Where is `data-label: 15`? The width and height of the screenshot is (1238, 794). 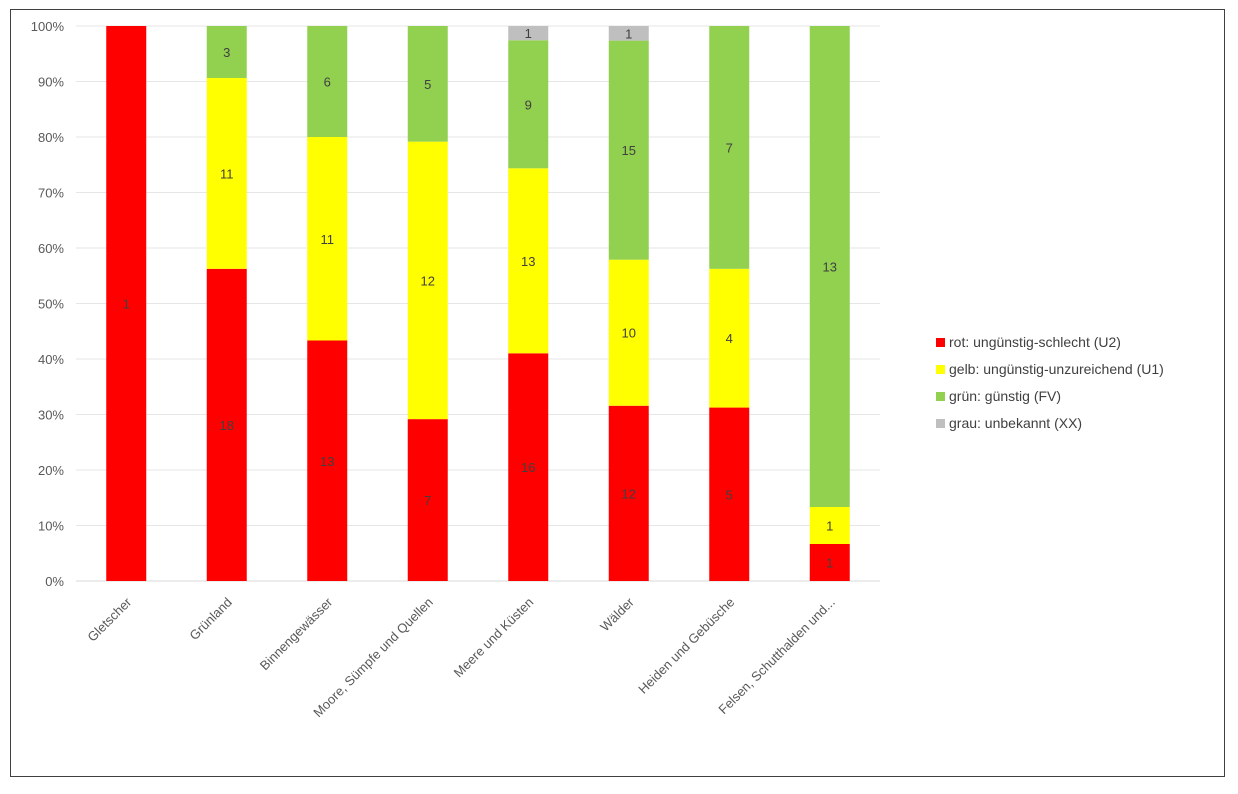
data-label: 15 is located at coordinates (629, 150).